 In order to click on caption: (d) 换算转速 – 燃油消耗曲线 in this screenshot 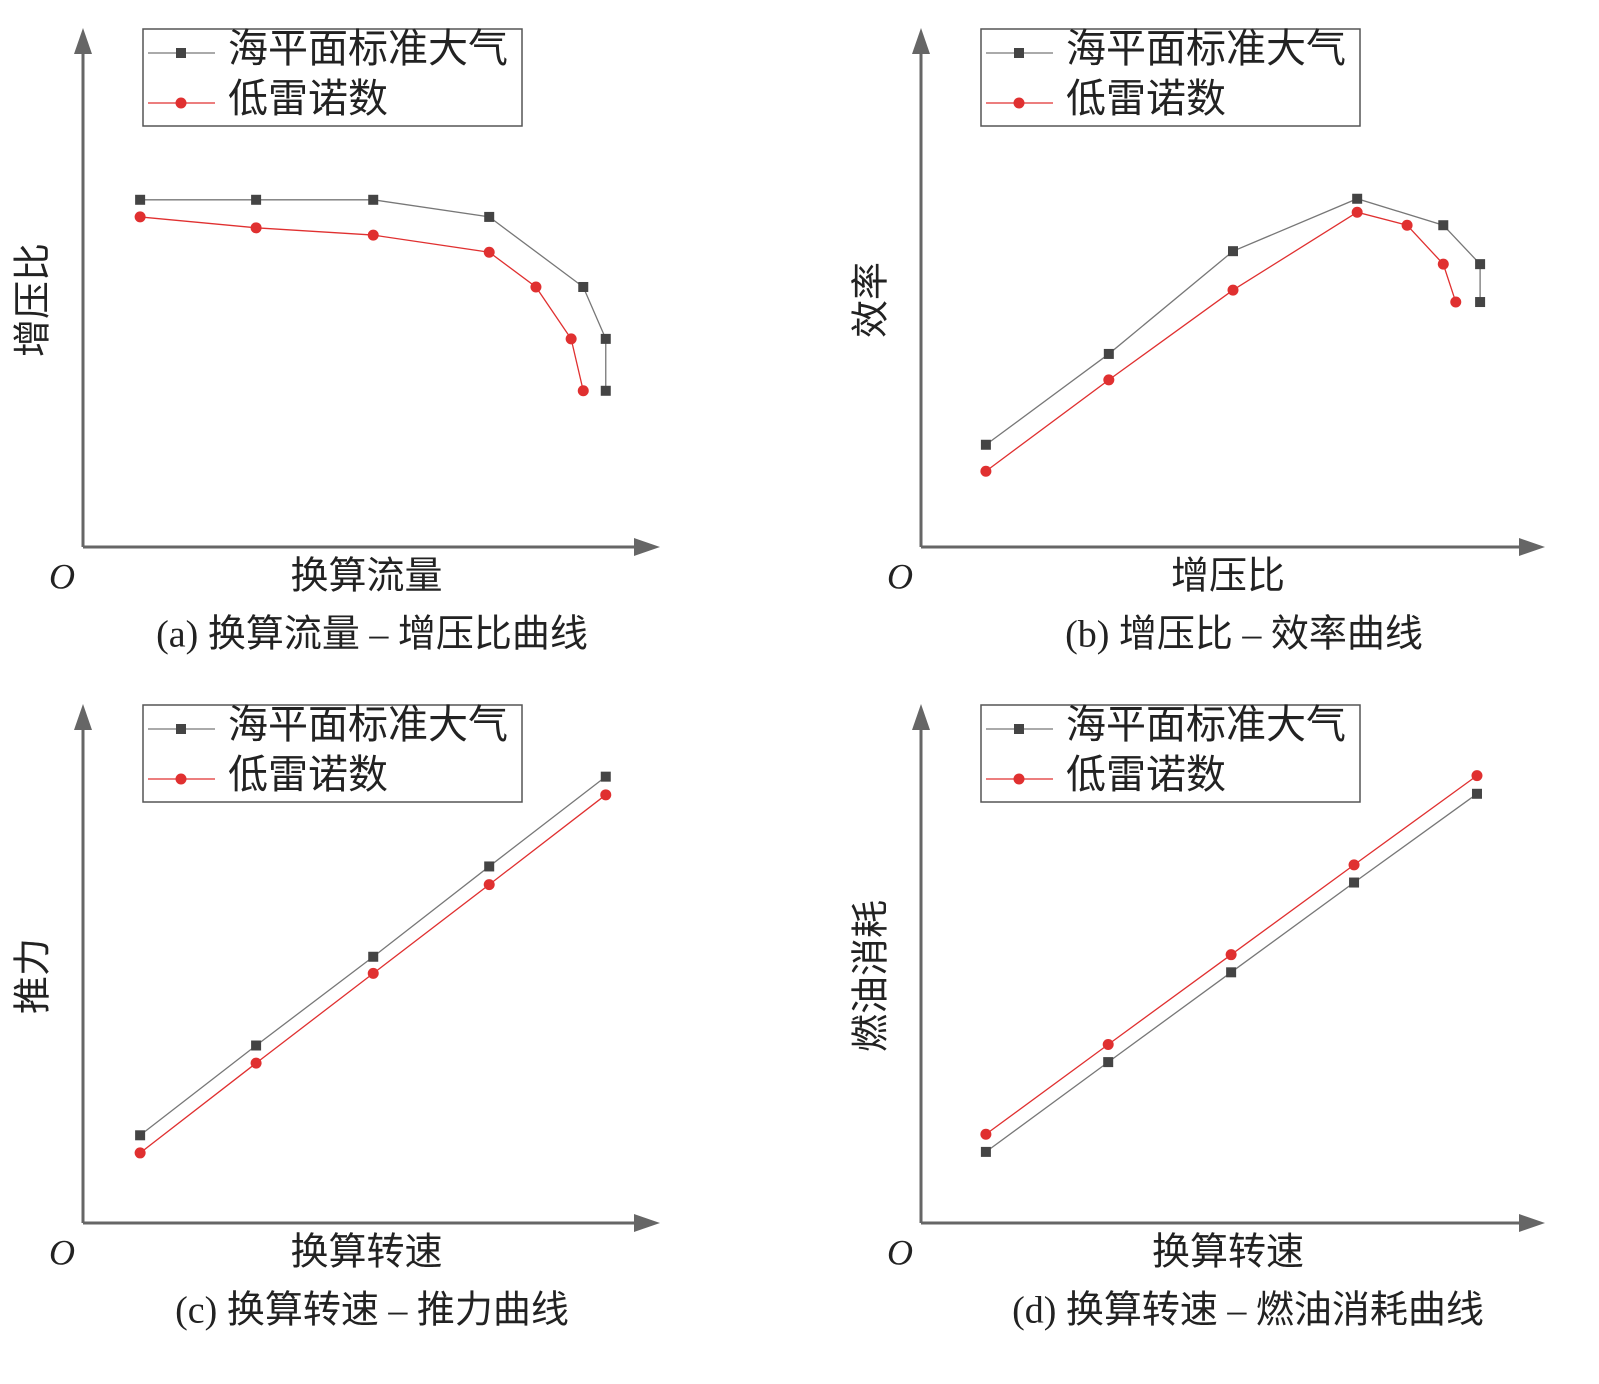, I will do `click(1248, 1311)`.